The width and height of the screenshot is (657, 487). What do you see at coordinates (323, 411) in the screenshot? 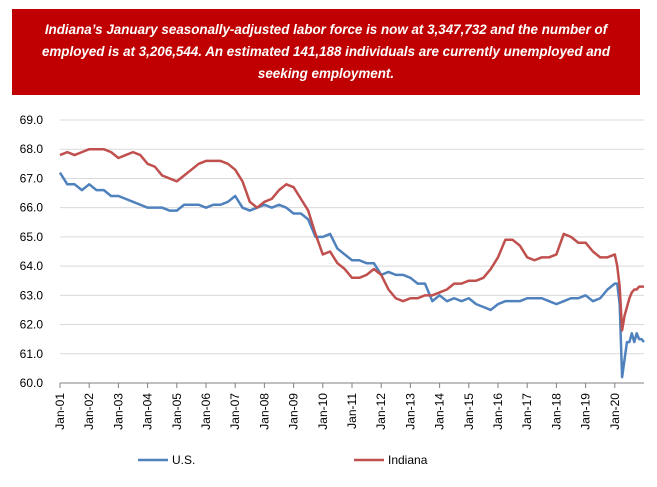
I see `x-tick-label: Jan-10` at bounding box center [323, 411].